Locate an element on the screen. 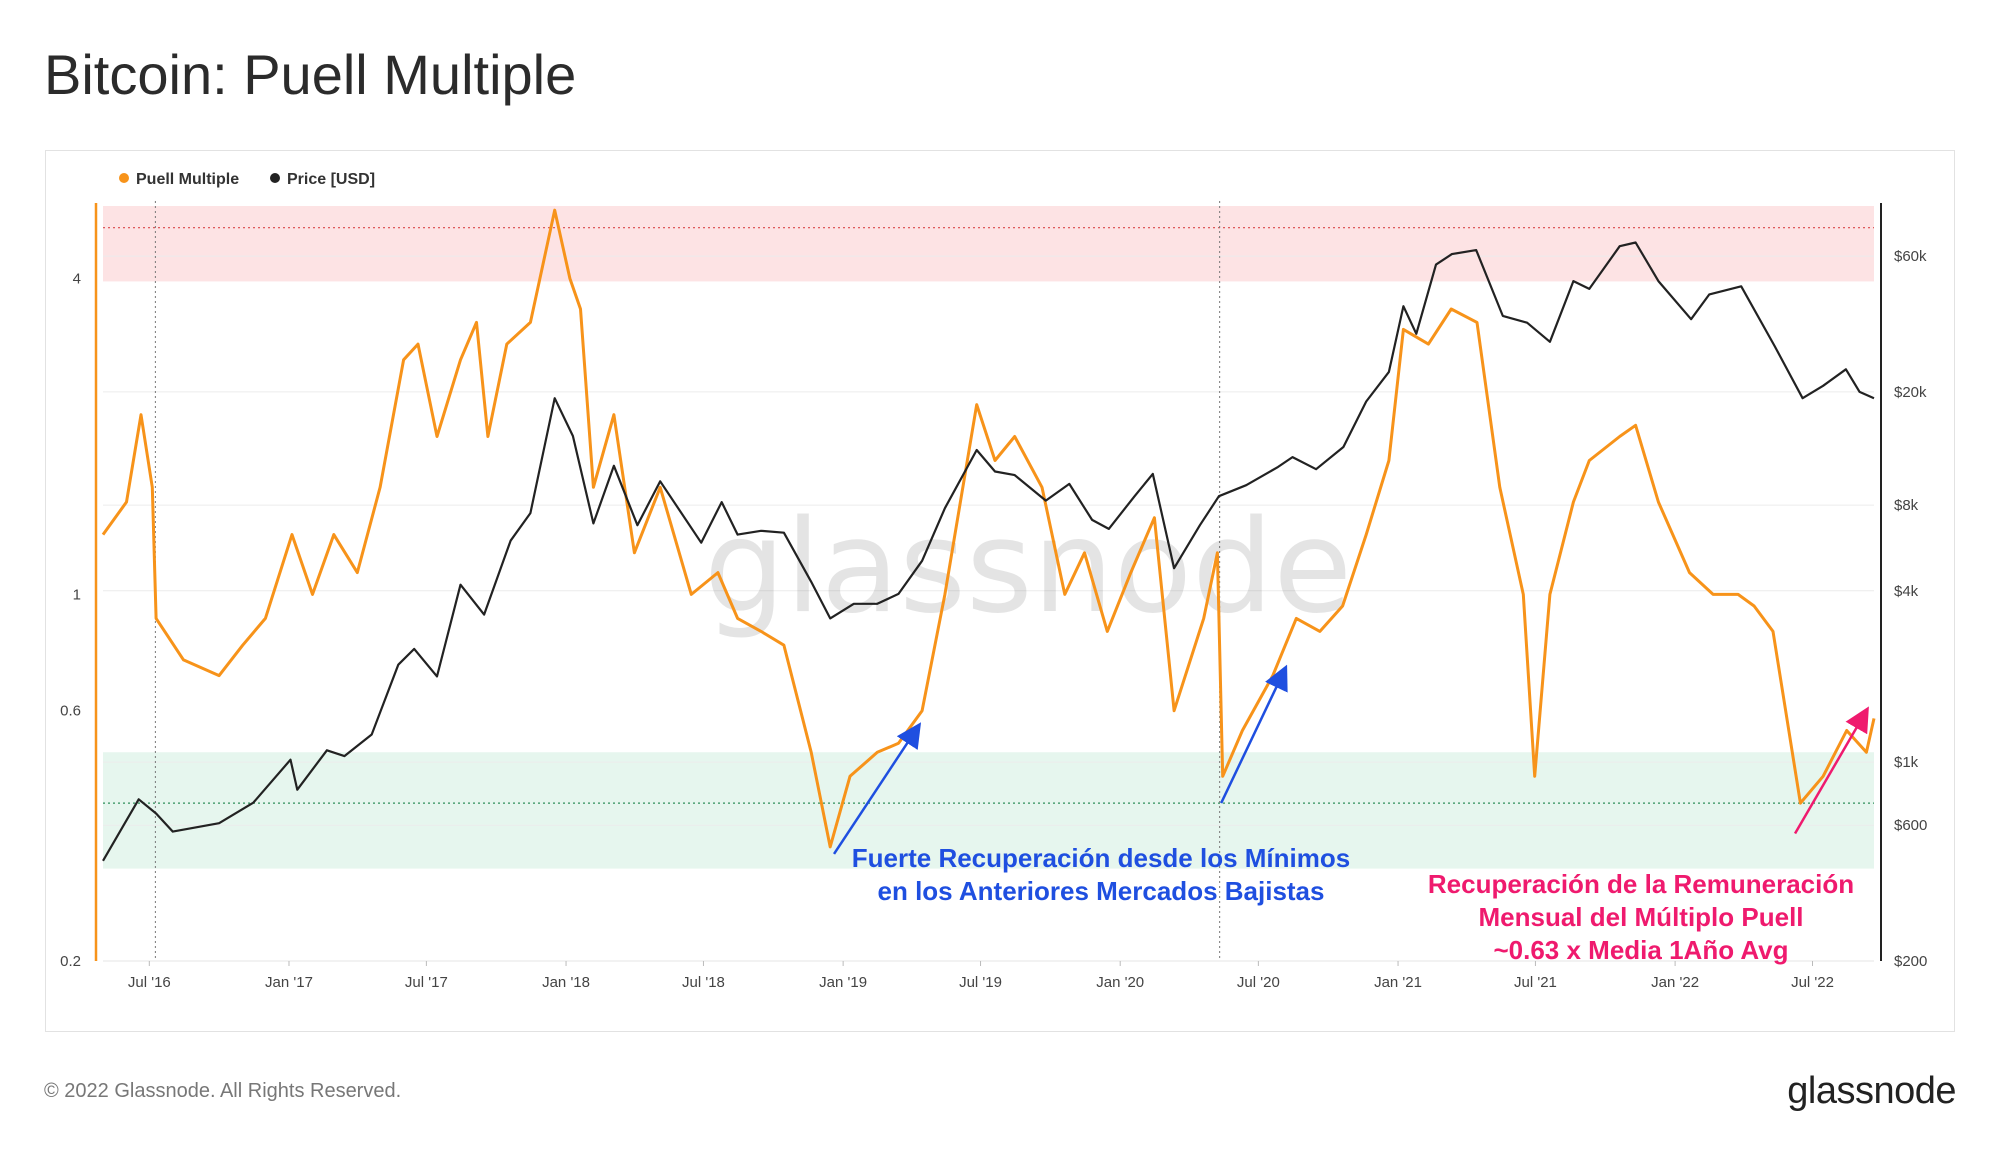 This screenshot has width=2000, height=1152. x-tick-label-10: Jul '21 is located at coordinates (1535, 982).